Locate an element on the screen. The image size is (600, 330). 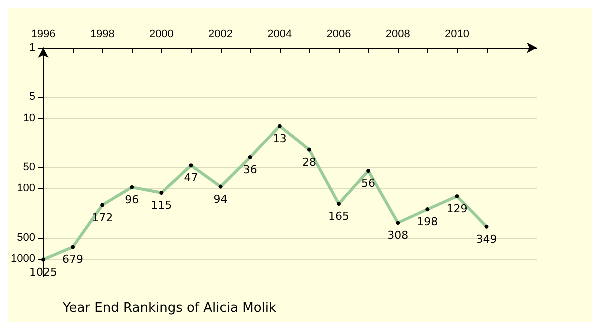
y-tick-label: 10 is located at coordinates (29, 118).